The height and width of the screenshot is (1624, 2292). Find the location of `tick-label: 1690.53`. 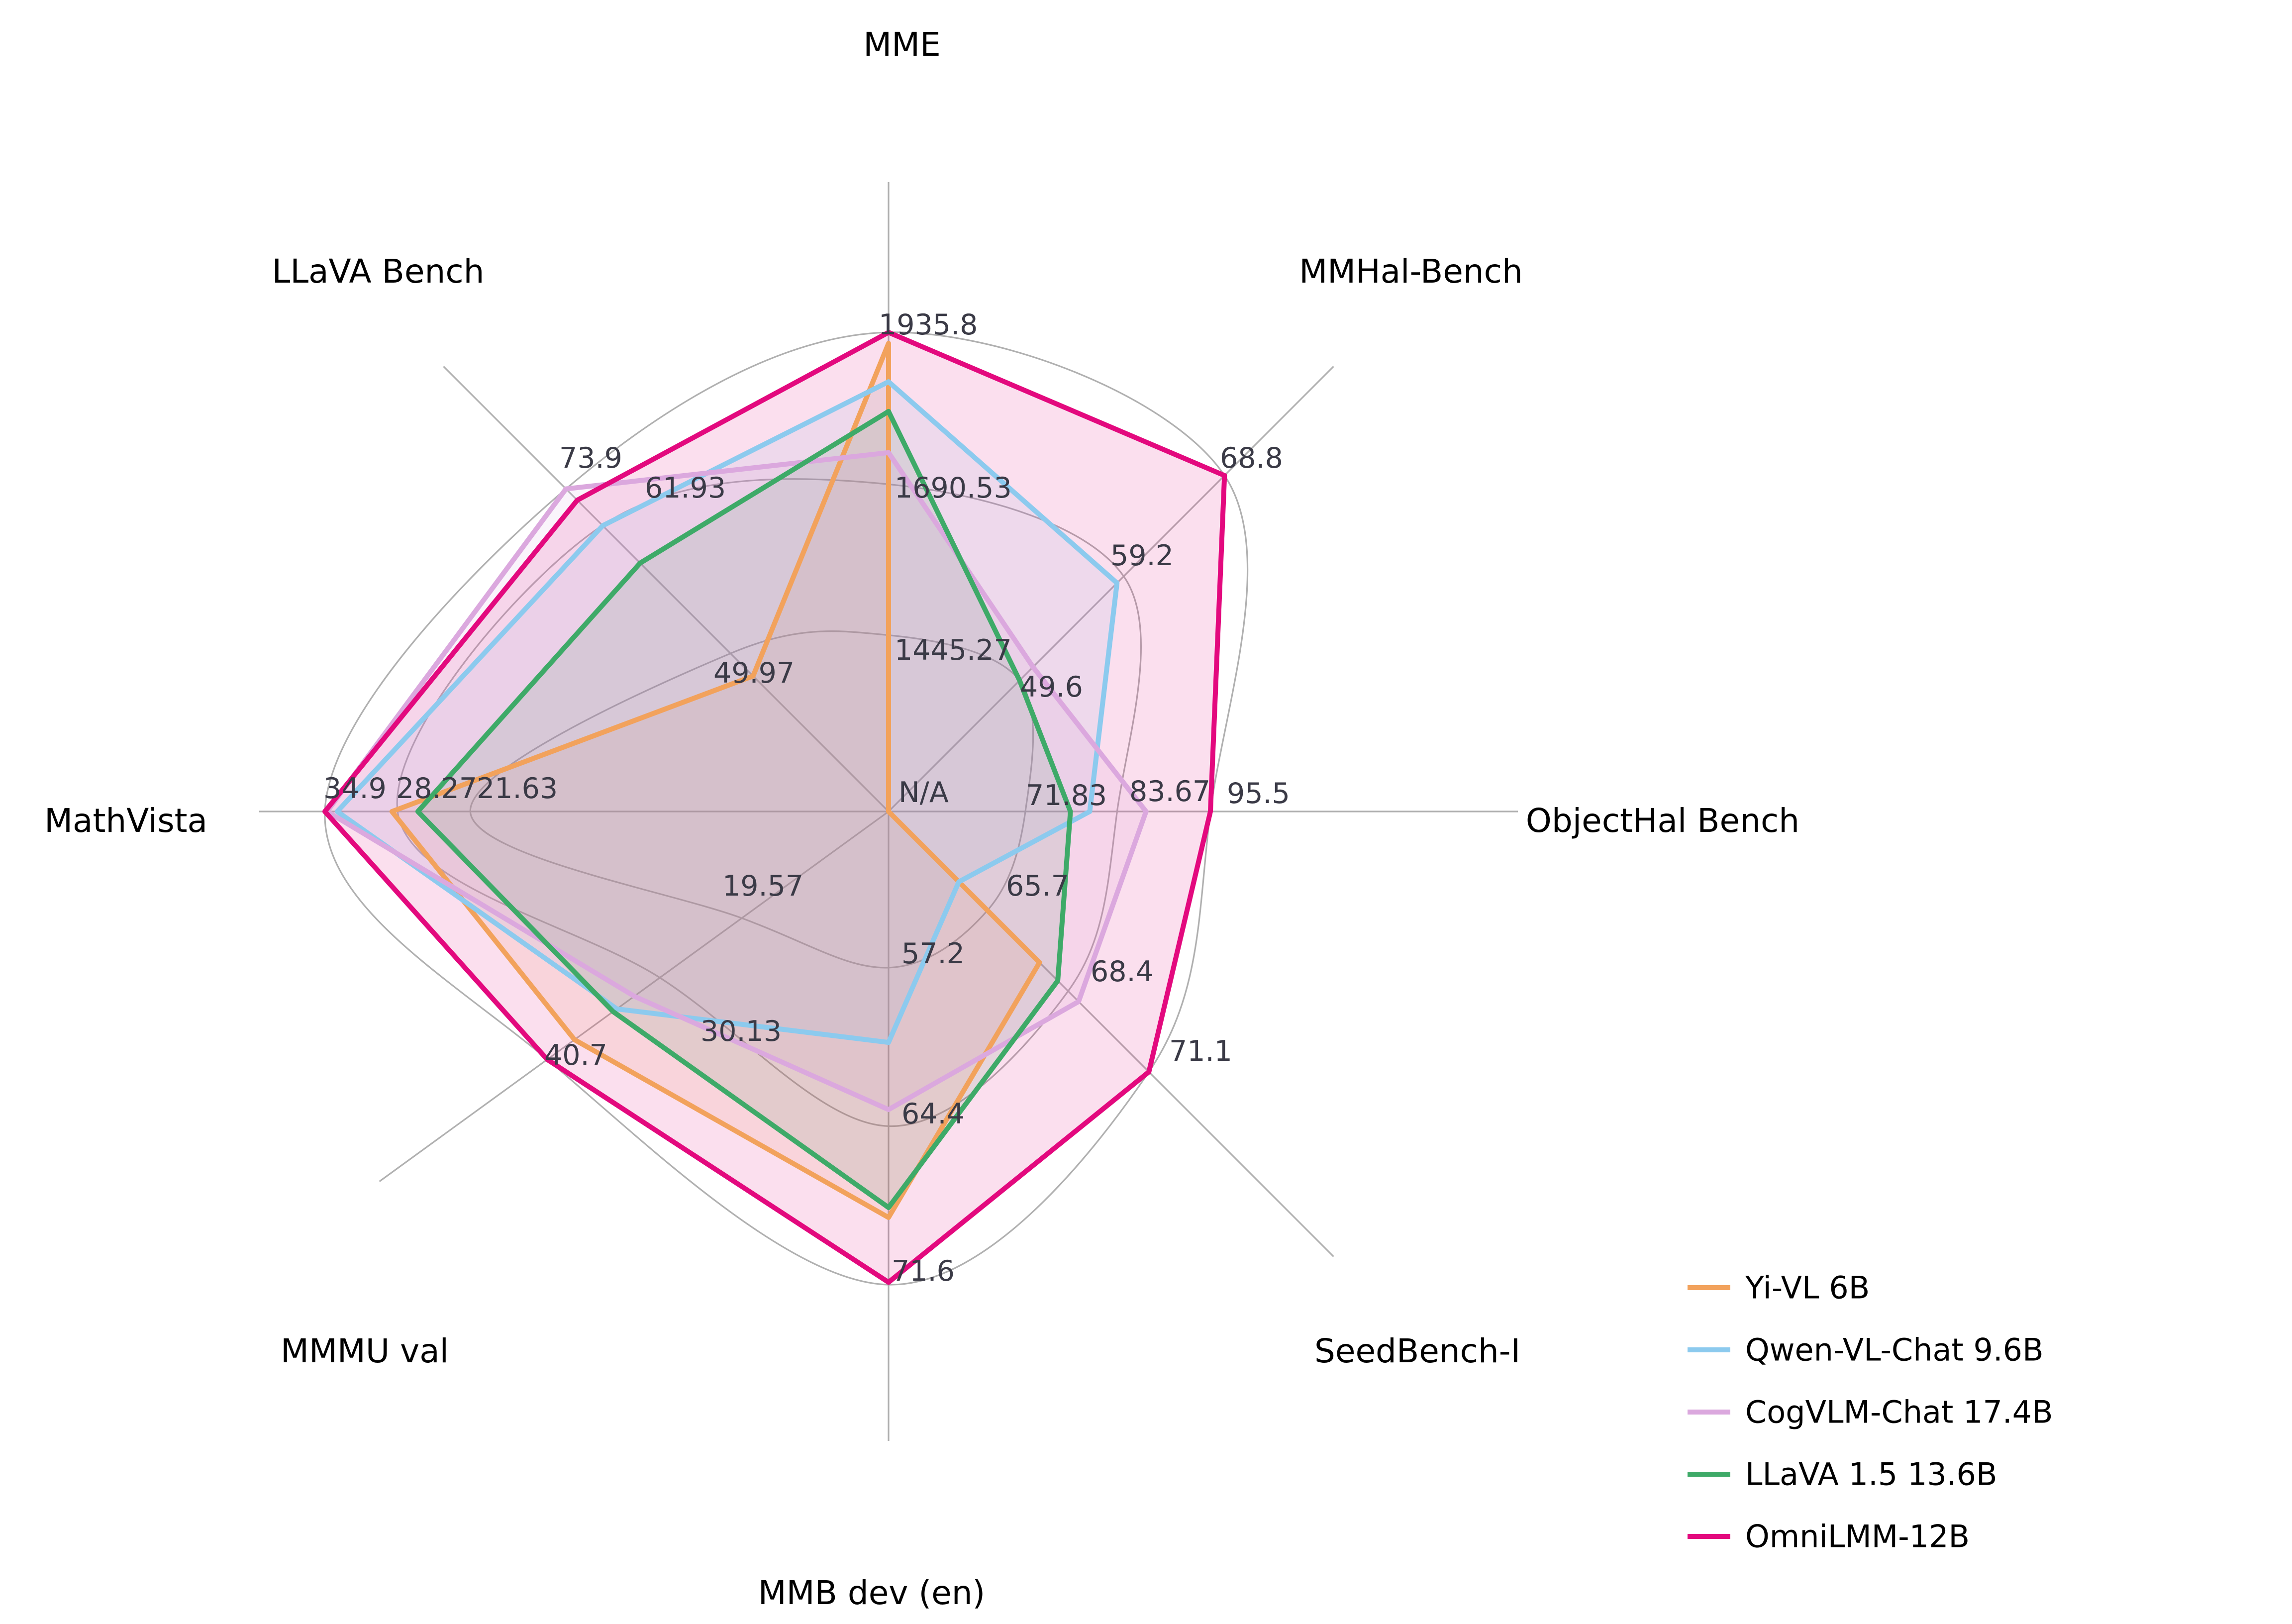

tick-label: 1690.53 is located at coordinates (953, 489).